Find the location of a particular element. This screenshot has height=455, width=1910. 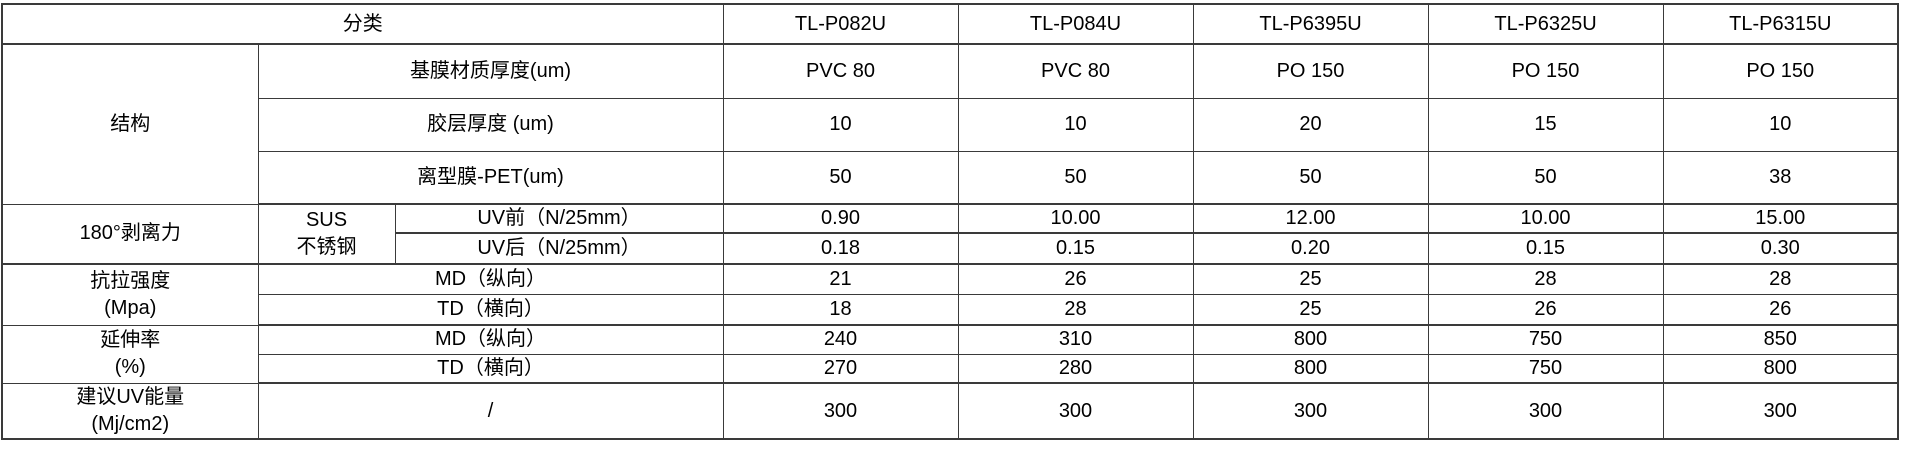

value-cell: 850 is located at coordinates (1780, 339).